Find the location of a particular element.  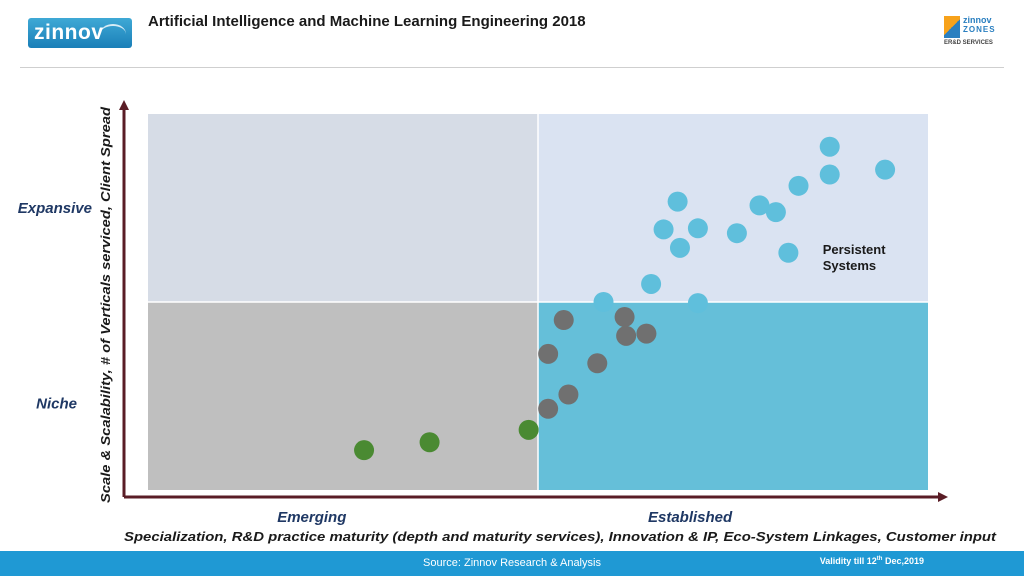

quadrant-bottom-left is located at coordinates (343, 396).